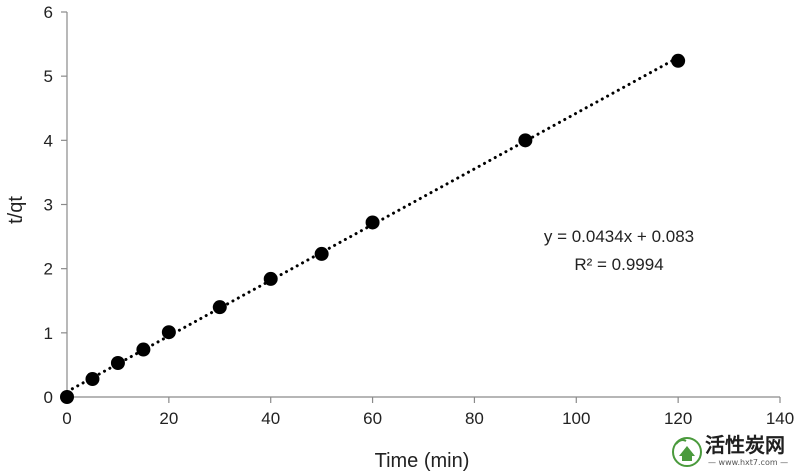 Image resolution: width=799 pixels, height=472 pixels. What do you see at coordinates (168, 418) in the screenshot?
I see `x-tick-label: 20` at bounding box center [168, 418].